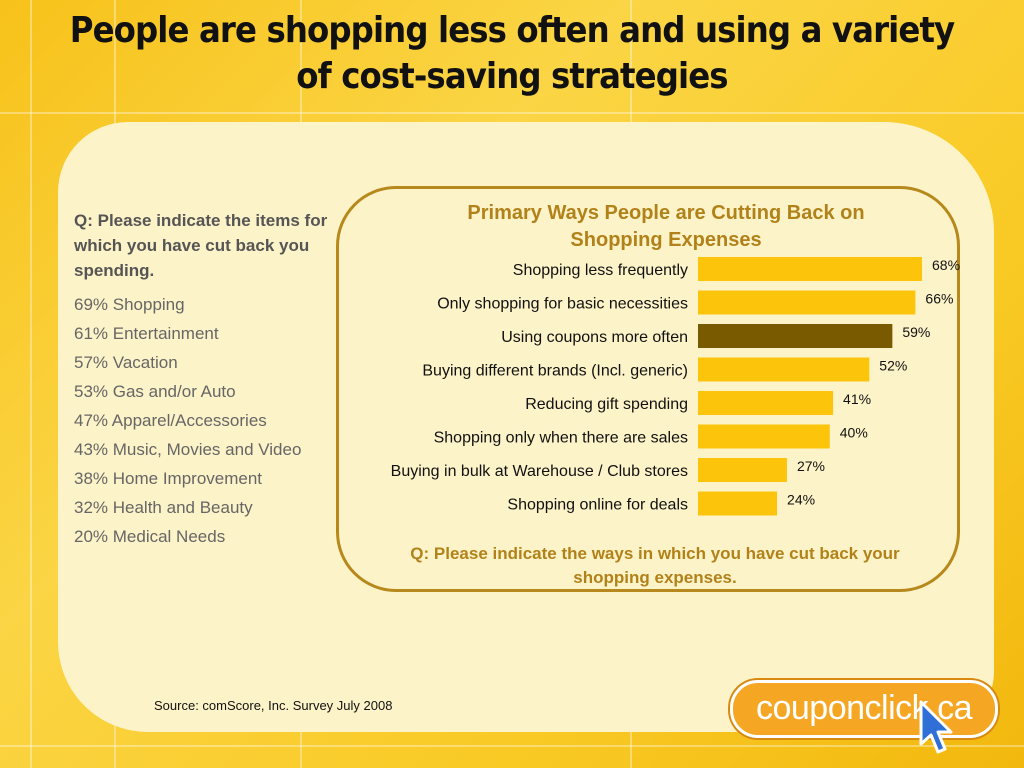  What do you see at coordinates (168, 478) in the screenshot?
I see `list-item: 38% Home Improvement` at bounding box center [168, 478].